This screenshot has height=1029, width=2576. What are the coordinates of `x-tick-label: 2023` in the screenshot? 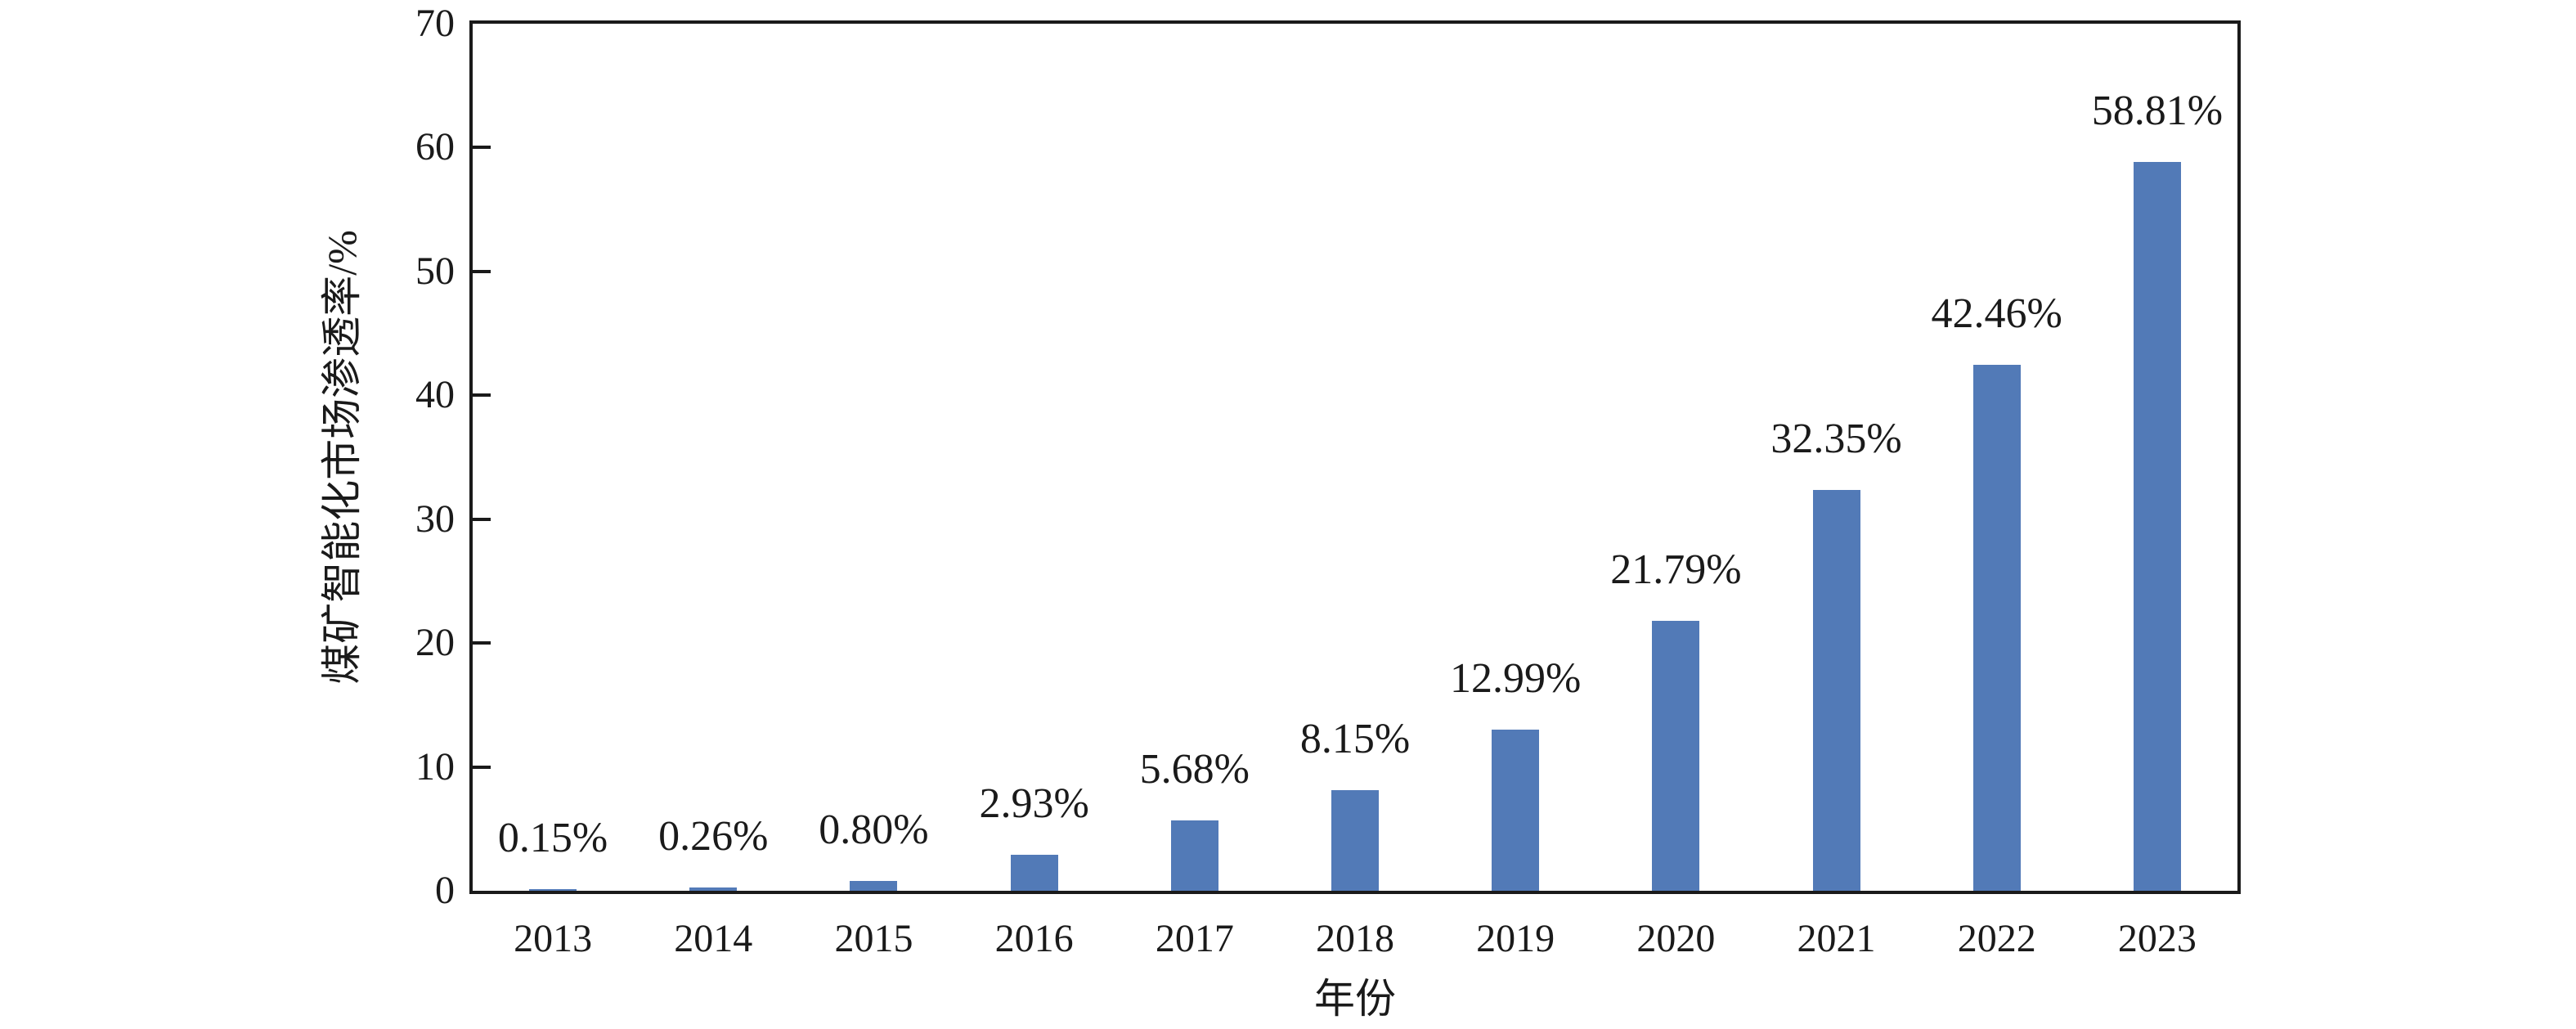 It's located at (2157, 938).